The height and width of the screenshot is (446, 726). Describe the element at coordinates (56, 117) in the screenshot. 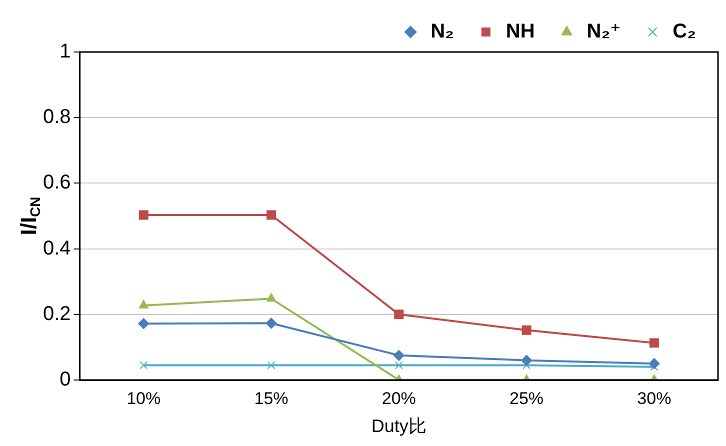

I see `y-tick-label: 0.8` at that location.